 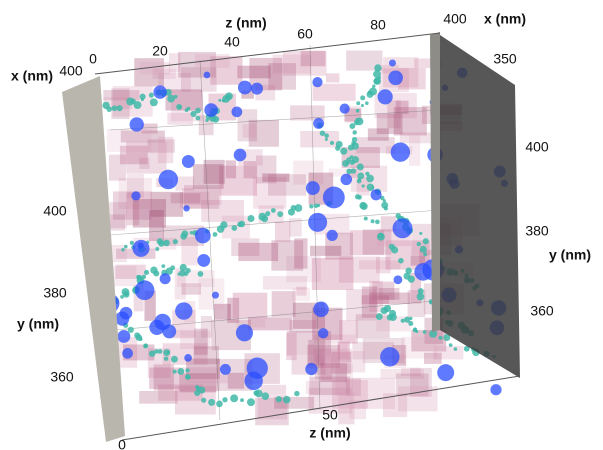 What do you see at coordinates (32, 76) in the screenshot?
I see `axis-label: x (nm)` at bounding box center [32, 76].